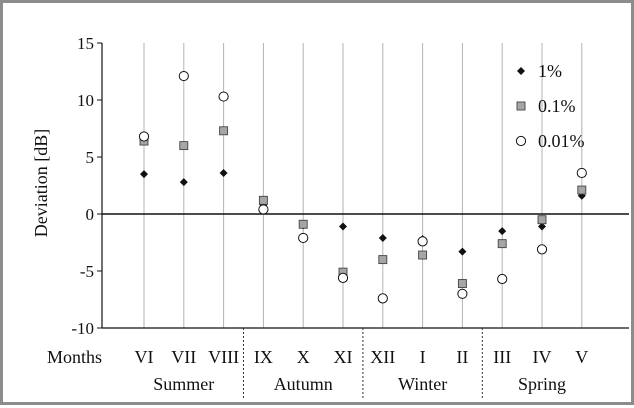 This screenshot has height=408, width=634. I want to click on point-circle-X, so click(303, 238).